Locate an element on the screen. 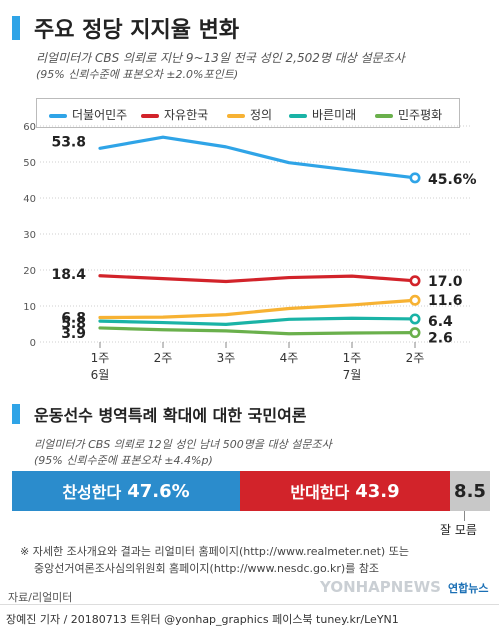 This screenshot has width=499, height=631. margin-of-error: (95% 신뢰수준에 표본오차 ±2.0%포인트) is located at coordinates (137, 74).